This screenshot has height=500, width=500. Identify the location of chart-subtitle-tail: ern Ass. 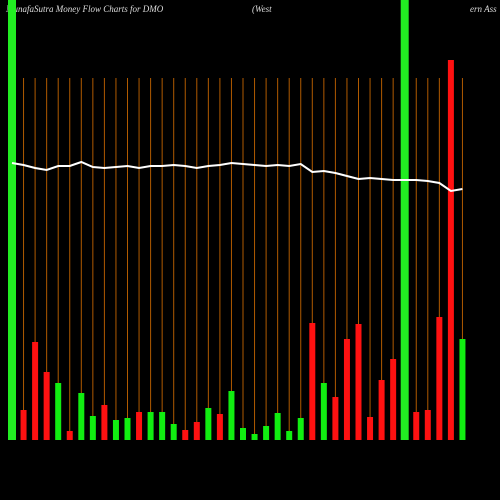
(483, 9).